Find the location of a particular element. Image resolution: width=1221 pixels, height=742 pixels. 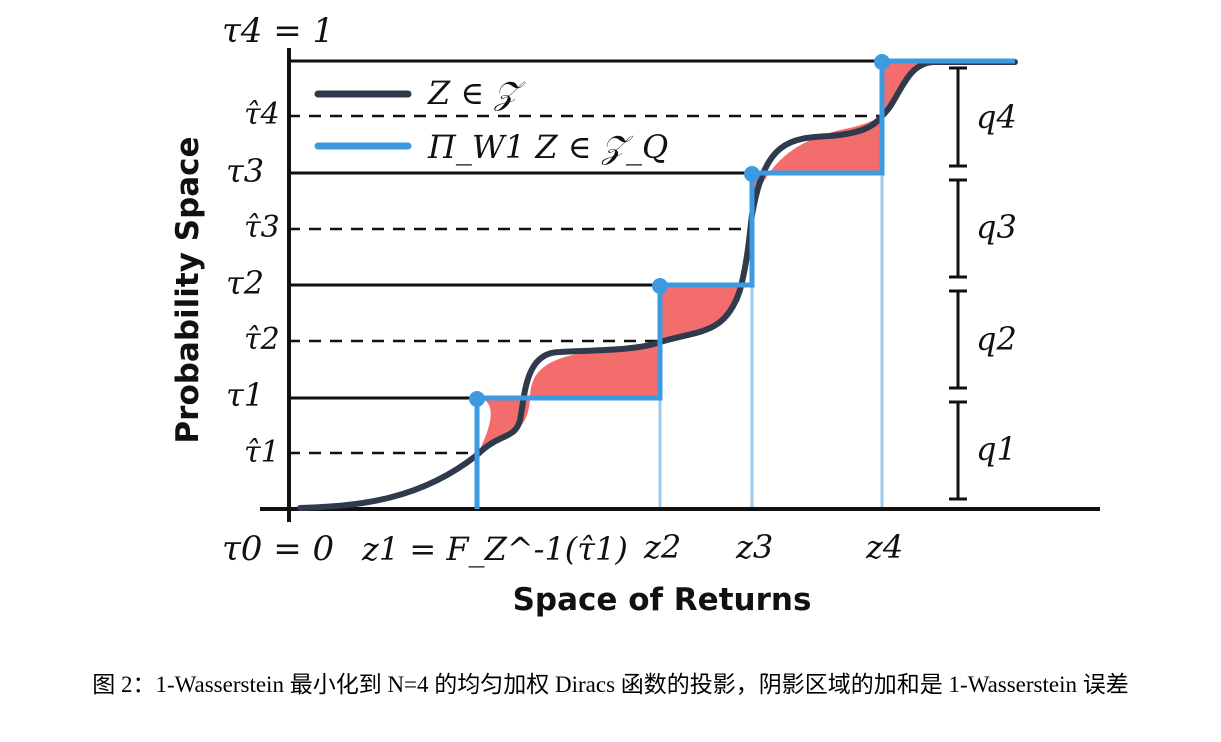

z-drop-lines is located at coordinates (771, 341).